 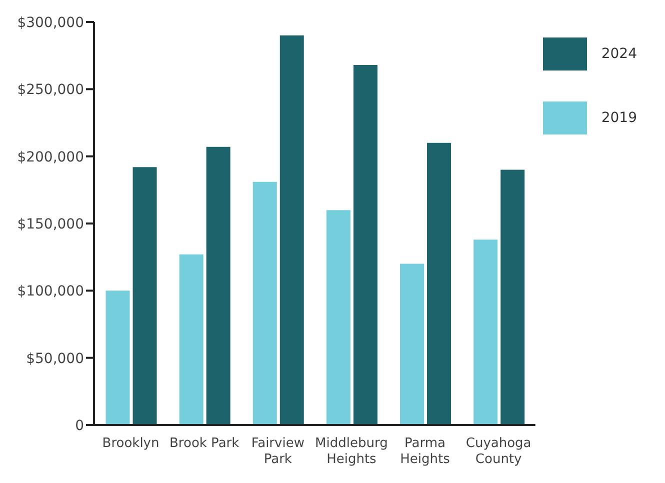 What do you see at coordinates (499, 451) in the screenshot?
I see `x-tick-label: Cuyahoga County` at bounding box center [499, 451].